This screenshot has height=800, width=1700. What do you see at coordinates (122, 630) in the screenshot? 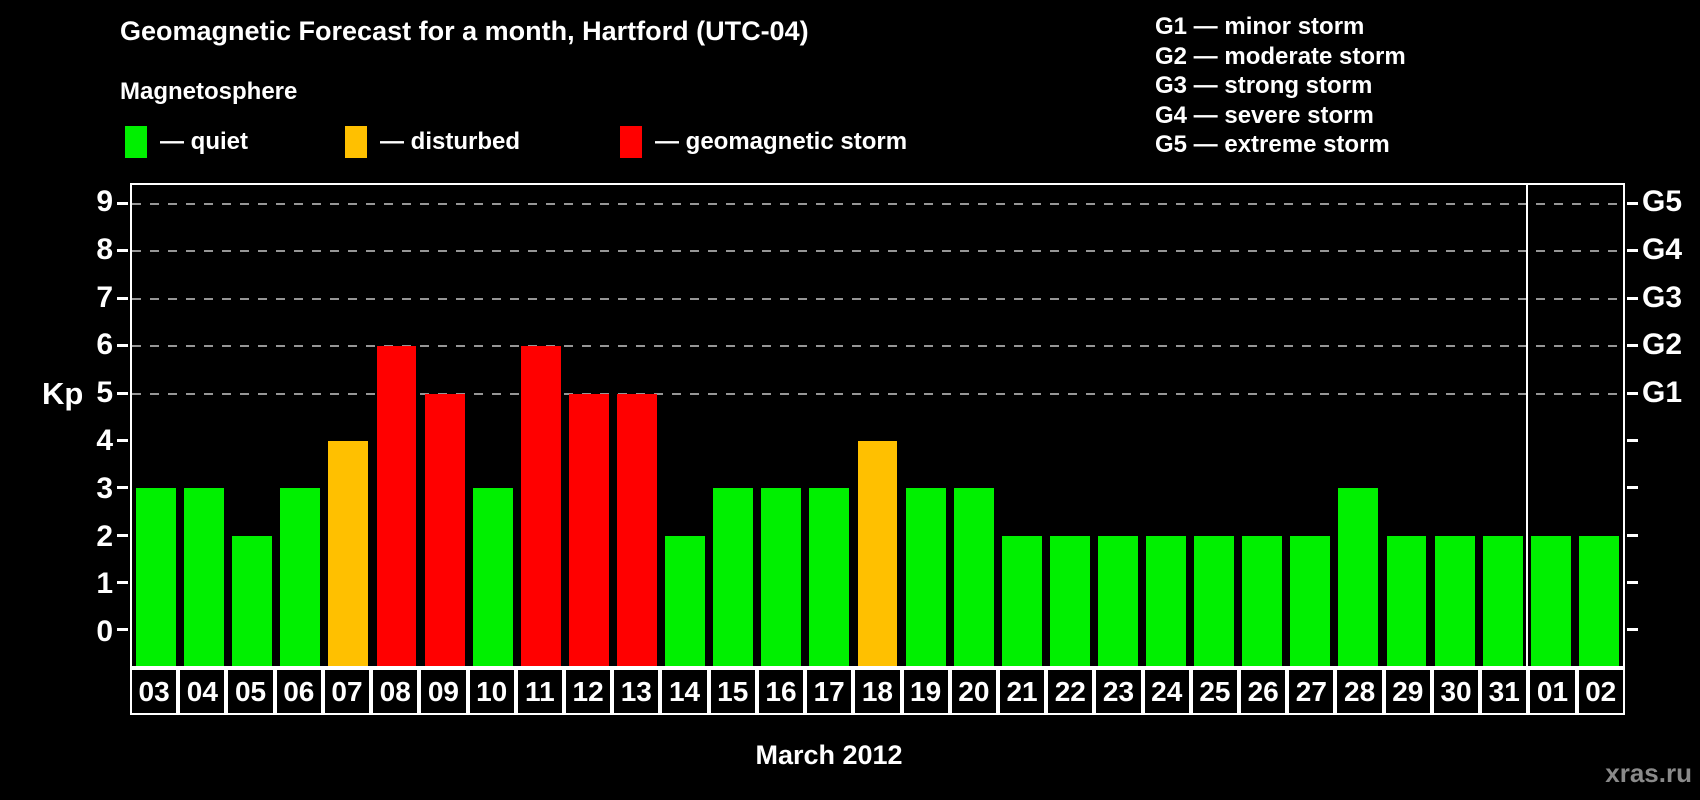
I see `left-tick-kp0` at bounding box center [122, 630].